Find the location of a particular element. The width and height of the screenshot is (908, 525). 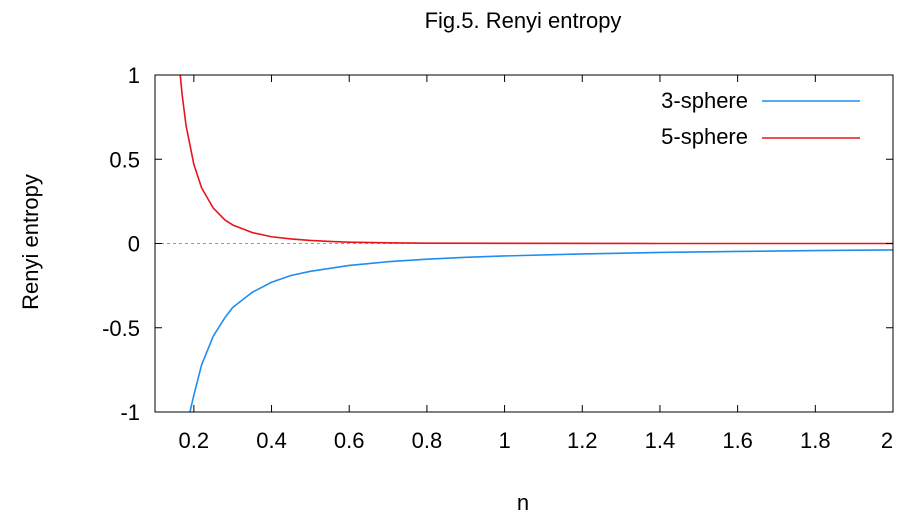

x-tick-label: 0.4 is located at coordinates (271, 440).